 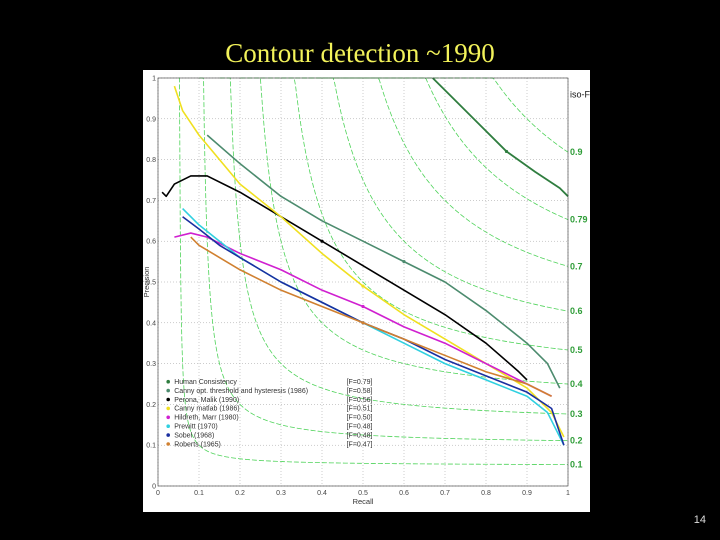 What do you see at coordinates (371, 316) in the screenshot?
I see `series-line` at bounding box center [371, 316].